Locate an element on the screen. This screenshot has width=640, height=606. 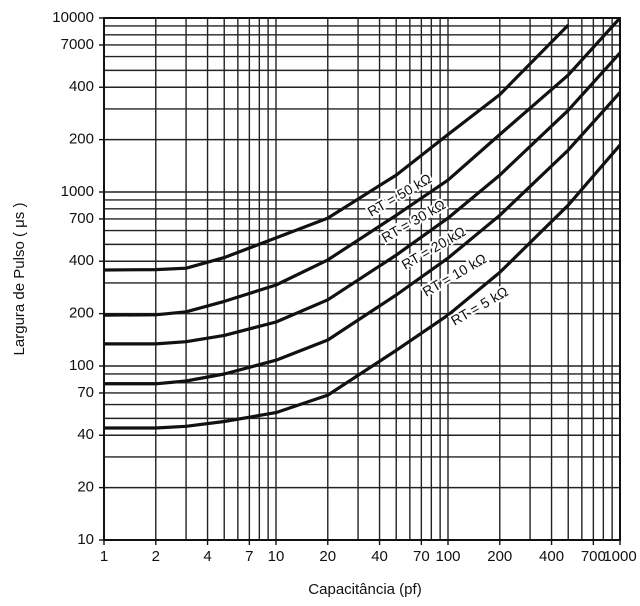
y-tick-label: 70 is located at coordinates (85, 392).